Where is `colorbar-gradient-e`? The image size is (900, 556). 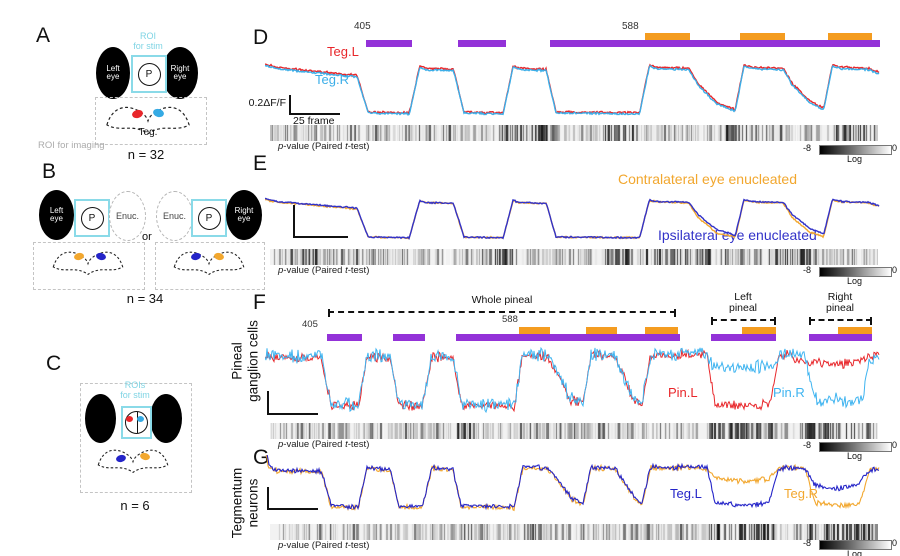
colorbar-gradient-e is located at coordinates (855, 272).